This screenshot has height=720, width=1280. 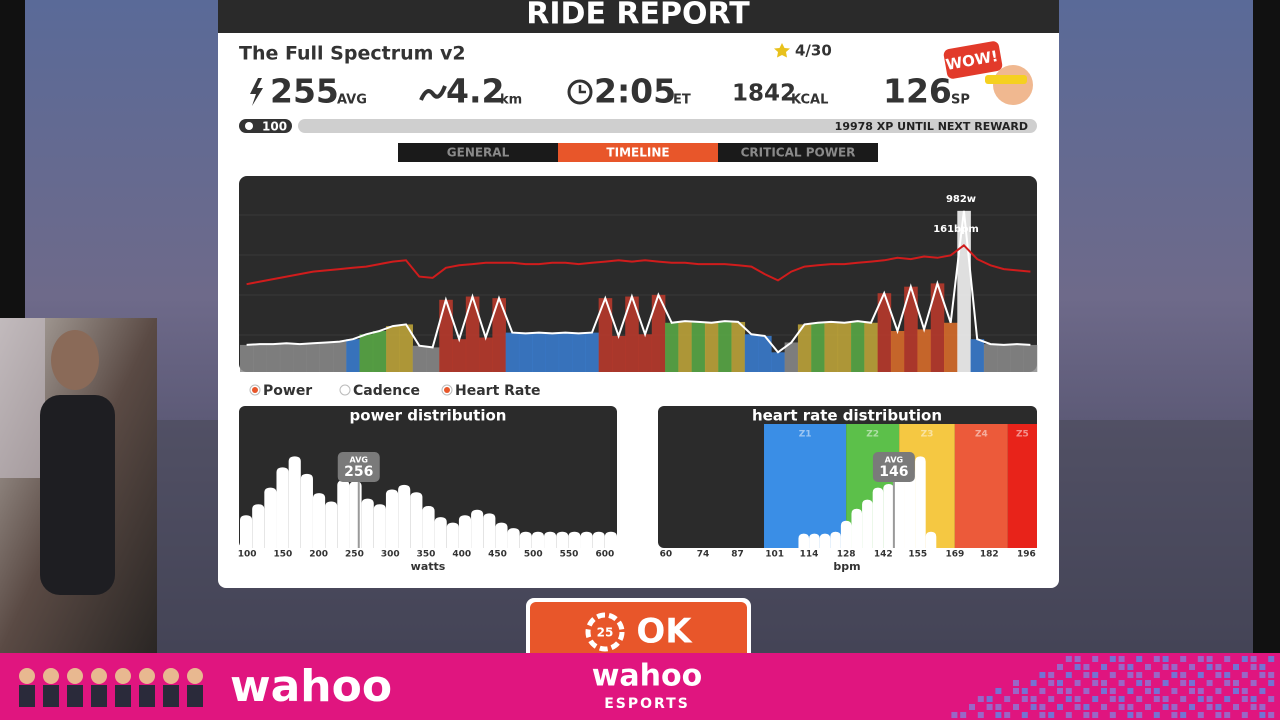 What do you see at coordinates (318, 555) in the screenshot?
I see `x-tick-label: 200` at bounding box center [318, 555].